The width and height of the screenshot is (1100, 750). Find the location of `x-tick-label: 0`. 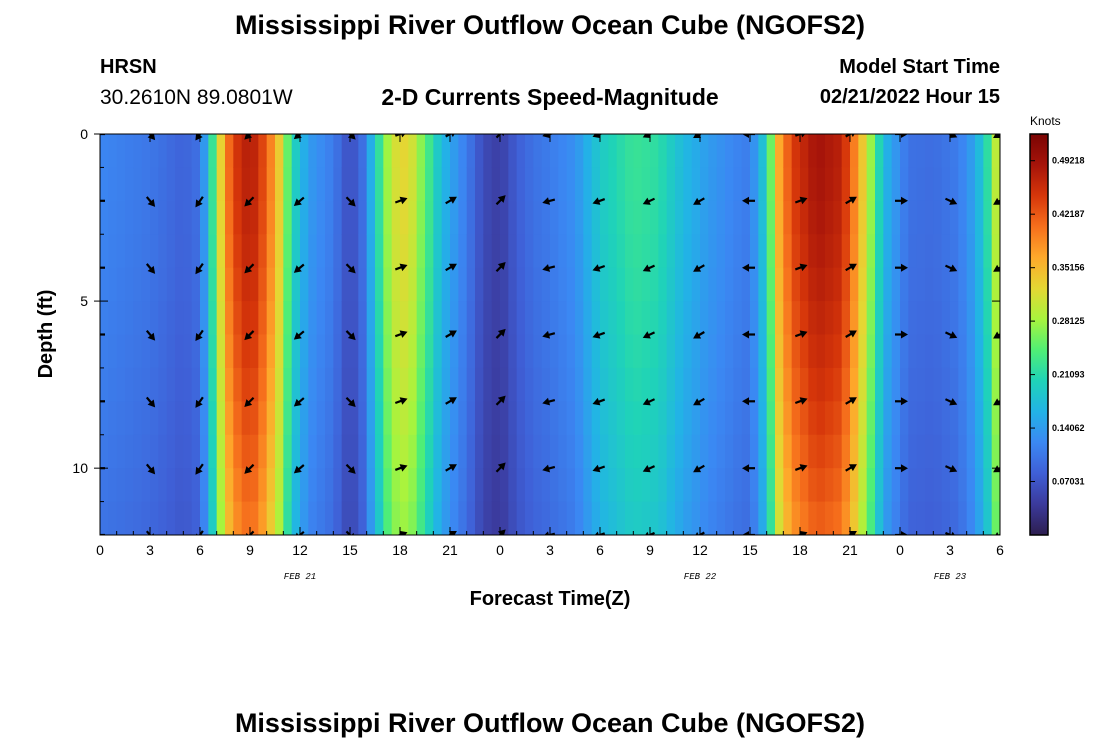

x-tick-label: 0 is located at coordinates (500, 550).